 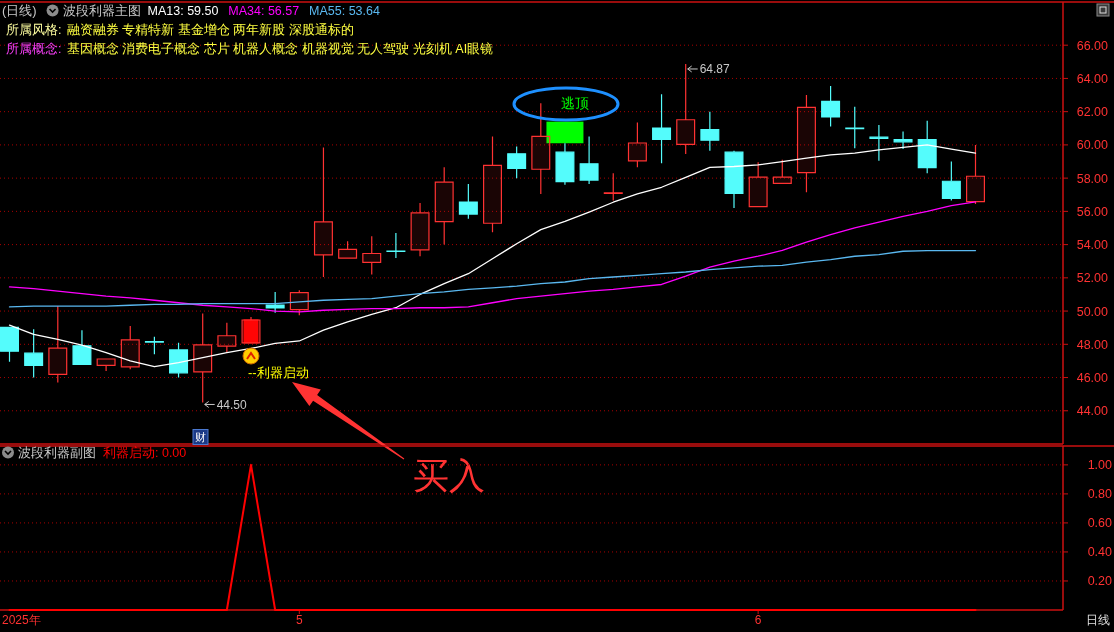 What do you see at coordinates (1100, 581) in the screenshot?
I see `y-tick-label: 0.20` at bounding box center [1100, 581].